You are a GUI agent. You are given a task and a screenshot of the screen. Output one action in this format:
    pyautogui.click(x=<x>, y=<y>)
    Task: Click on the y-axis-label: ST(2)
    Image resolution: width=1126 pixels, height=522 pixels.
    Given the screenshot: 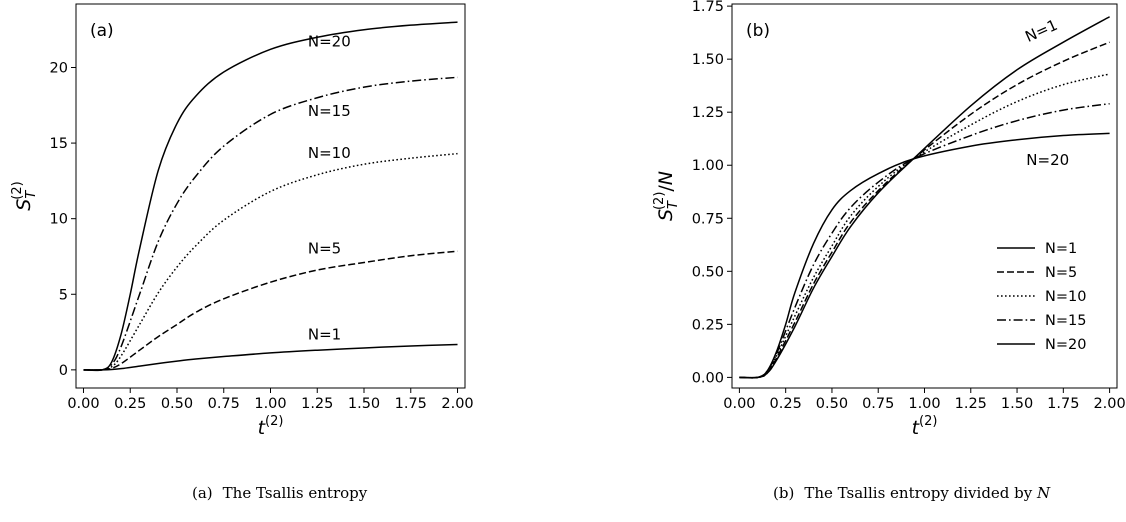 What is the action you would take?
    pyautogui.click(x=24, y=195)
    